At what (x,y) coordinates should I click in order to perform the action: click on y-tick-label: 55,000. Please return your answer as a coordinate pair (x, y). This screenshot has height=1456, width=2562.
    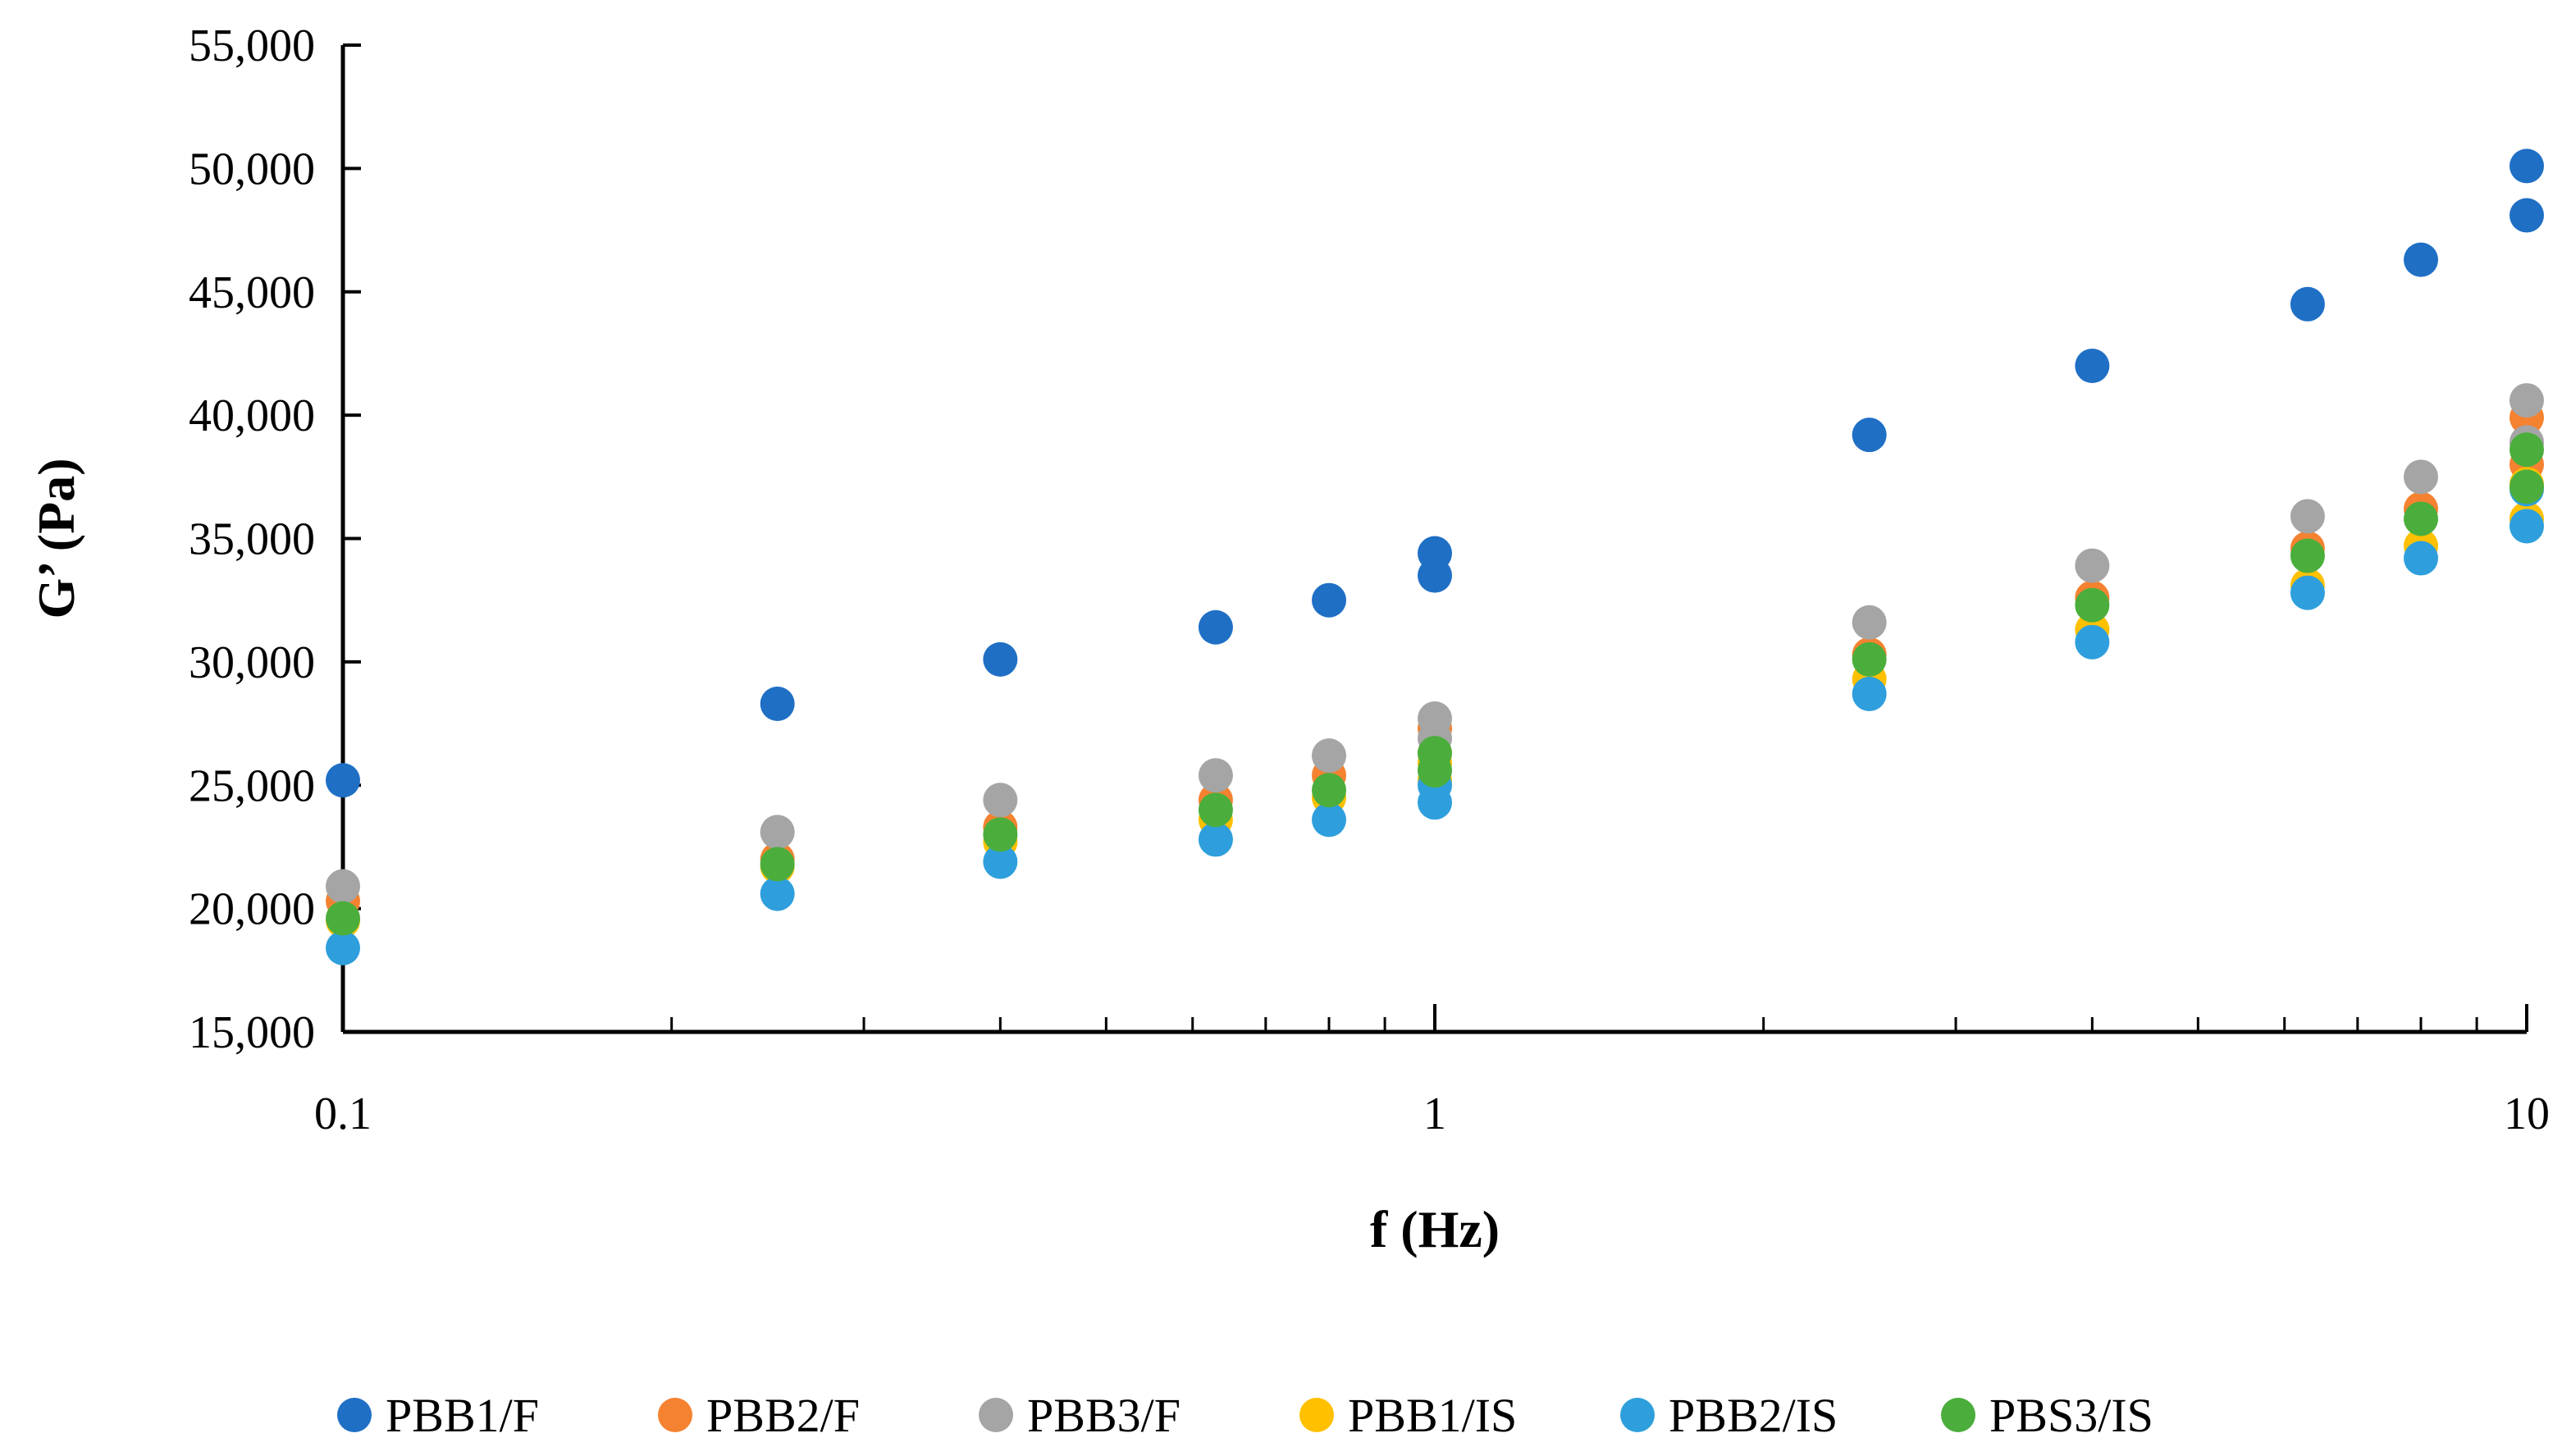
    Looking at the image, I should click on (252, 46).